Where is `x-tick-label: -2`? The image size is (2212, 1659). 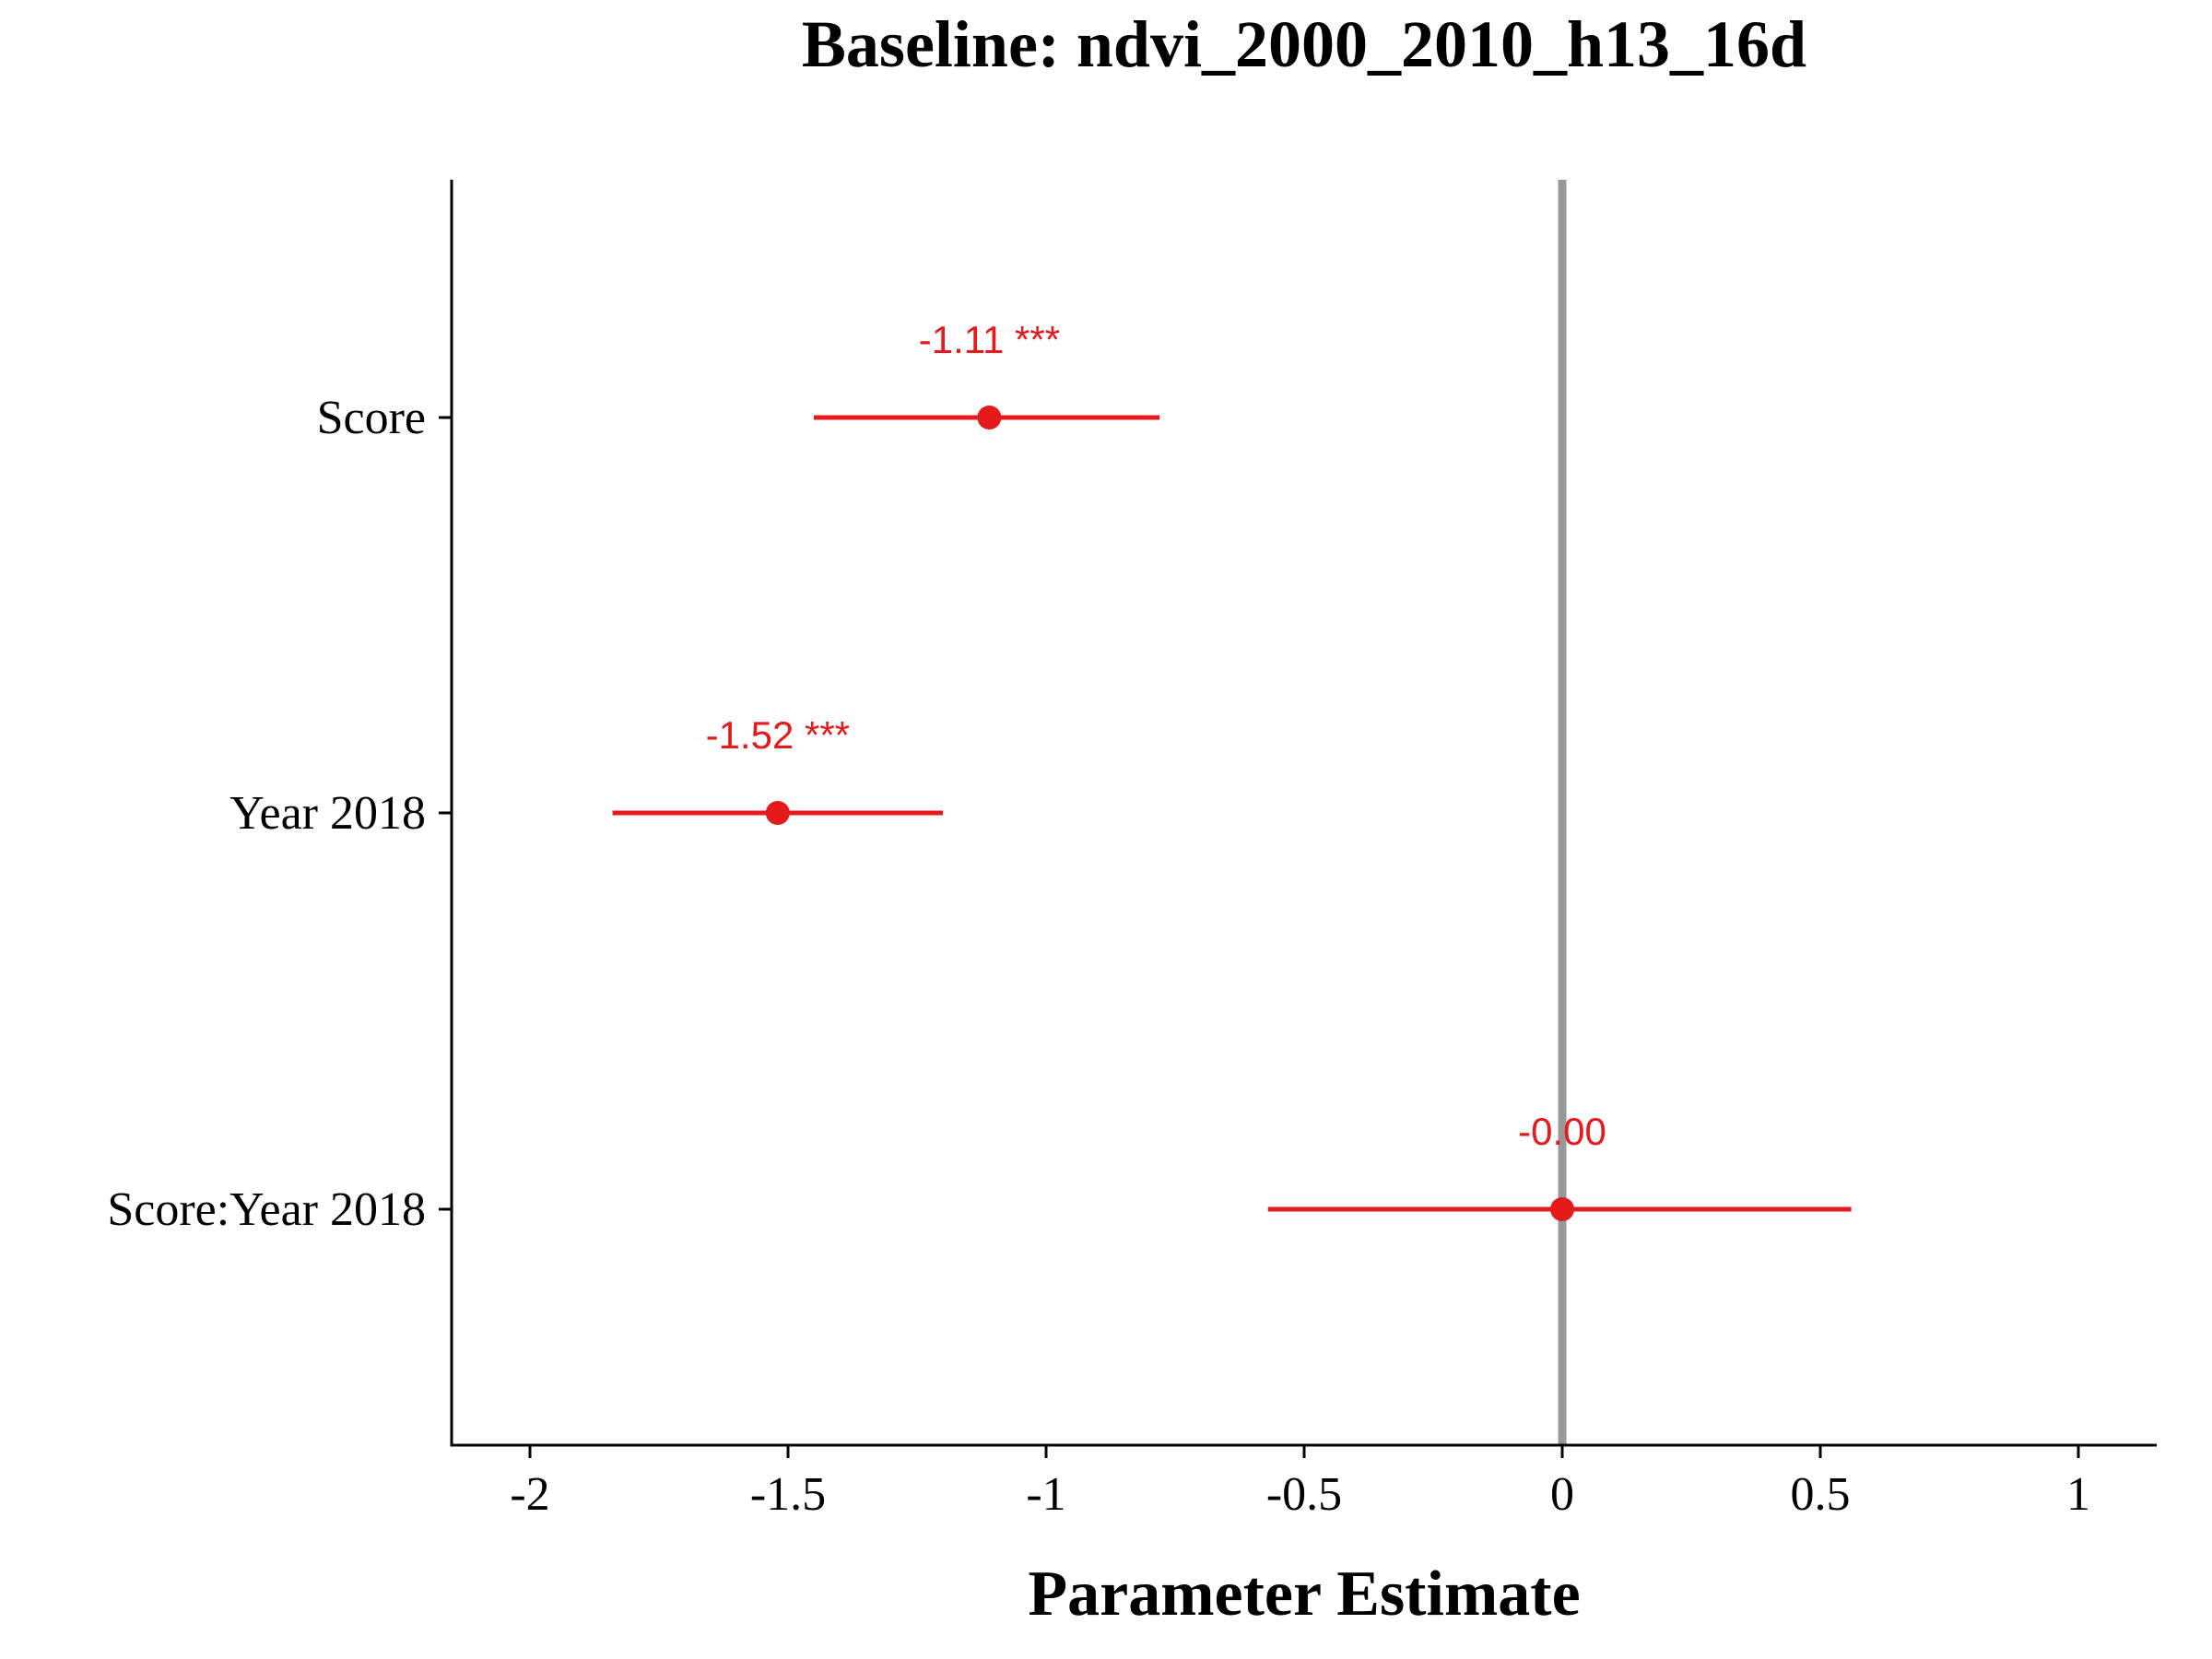 x-tick-label: -2 is located at coordinates (529, 1494).